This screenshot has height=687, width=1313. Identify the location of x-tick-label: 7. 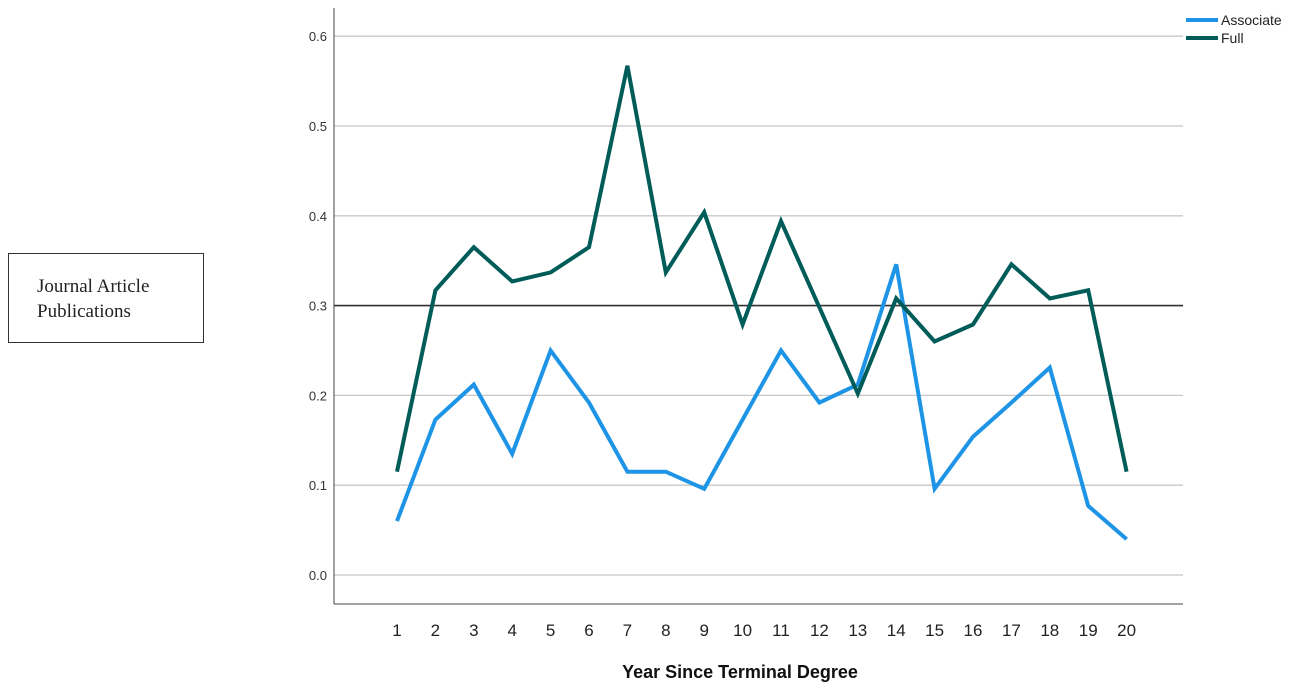
(627, 630).